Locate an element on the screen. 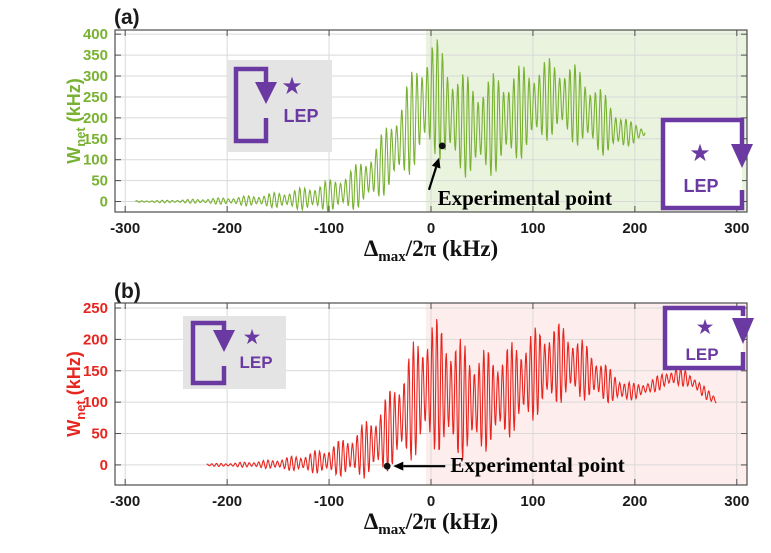  lep-inset-box-b: ★ LEP is located at coordinates (708, 338).